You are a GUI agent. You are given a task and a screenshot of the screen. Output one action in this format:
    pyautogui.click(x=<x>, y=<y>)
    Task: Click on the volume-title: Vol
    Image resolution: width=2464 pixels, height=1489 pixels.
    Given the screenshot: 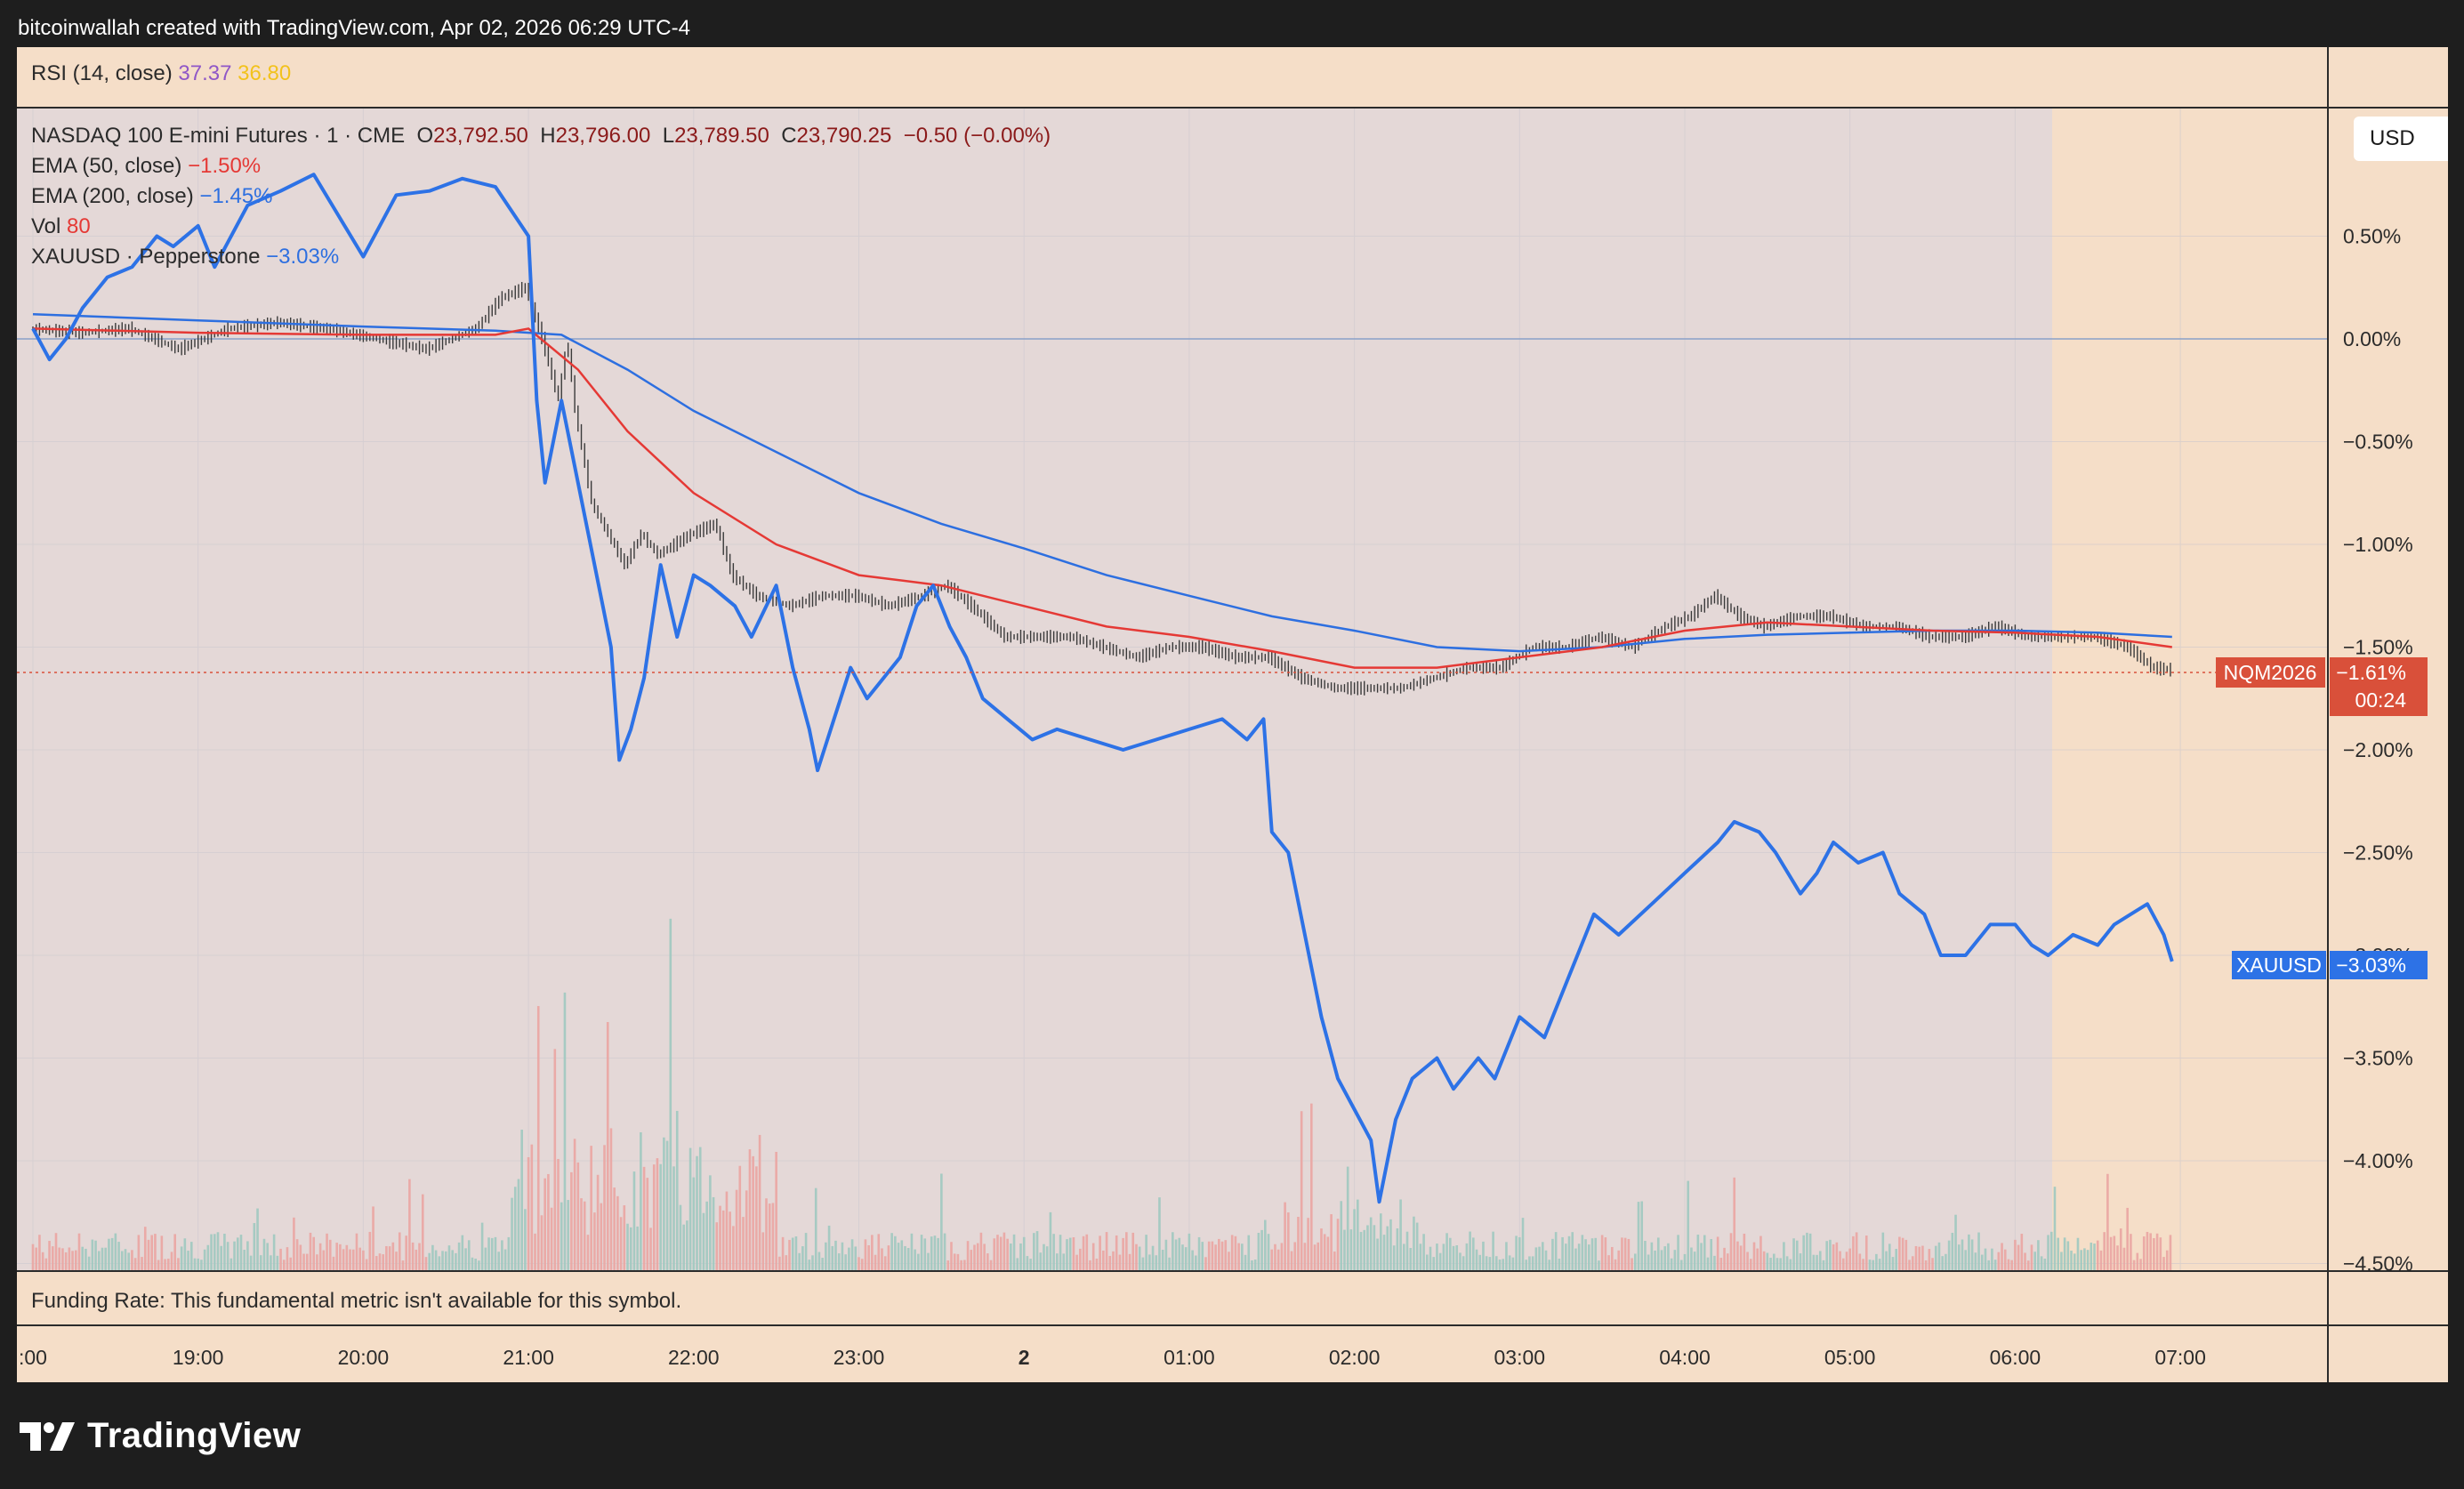 What is the action you would take?
    pyautogui.click(x=46, y=226)
    